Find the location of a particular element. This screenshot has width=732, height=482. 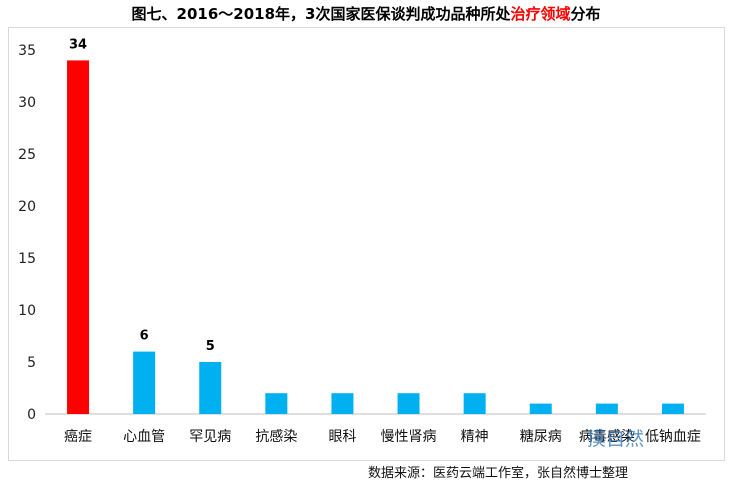

y-tick-label: 20 is located at coordinates (27, 207).